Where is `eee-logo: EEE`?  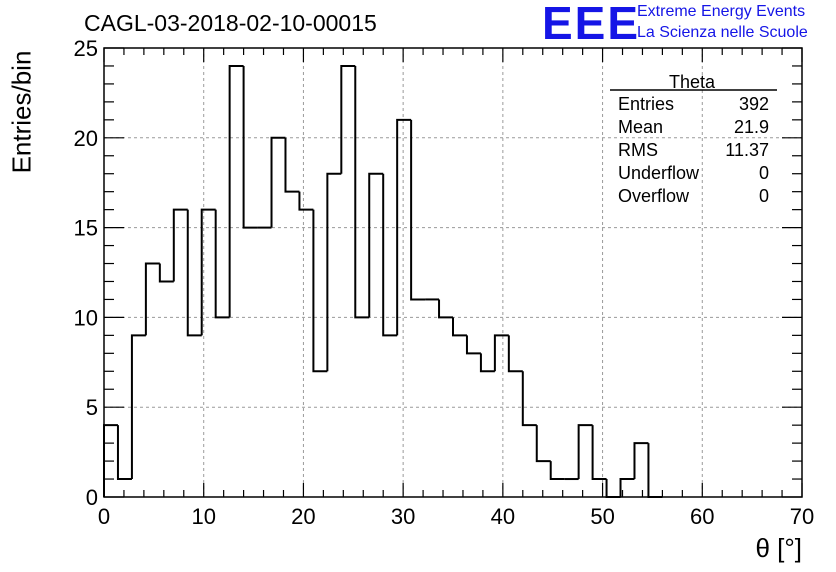 eee-logo: EEE is located at coordinates (591, 24).